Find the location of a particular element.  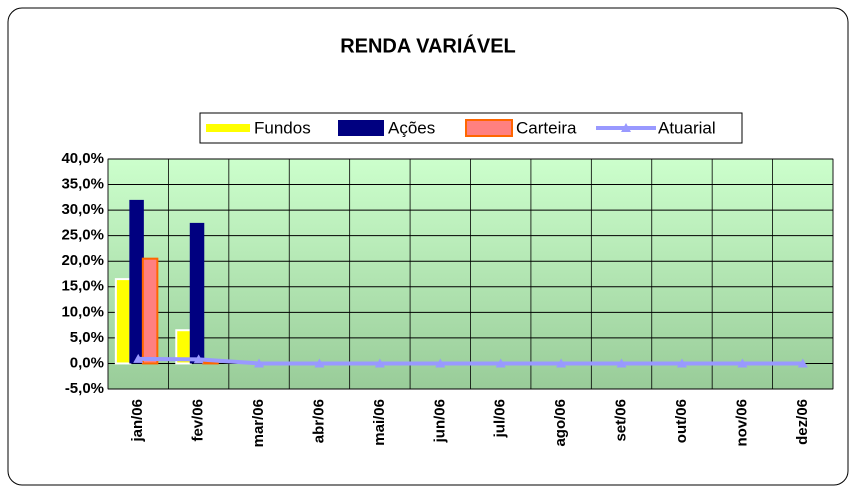

line-series is located at coordinates (470, 361).